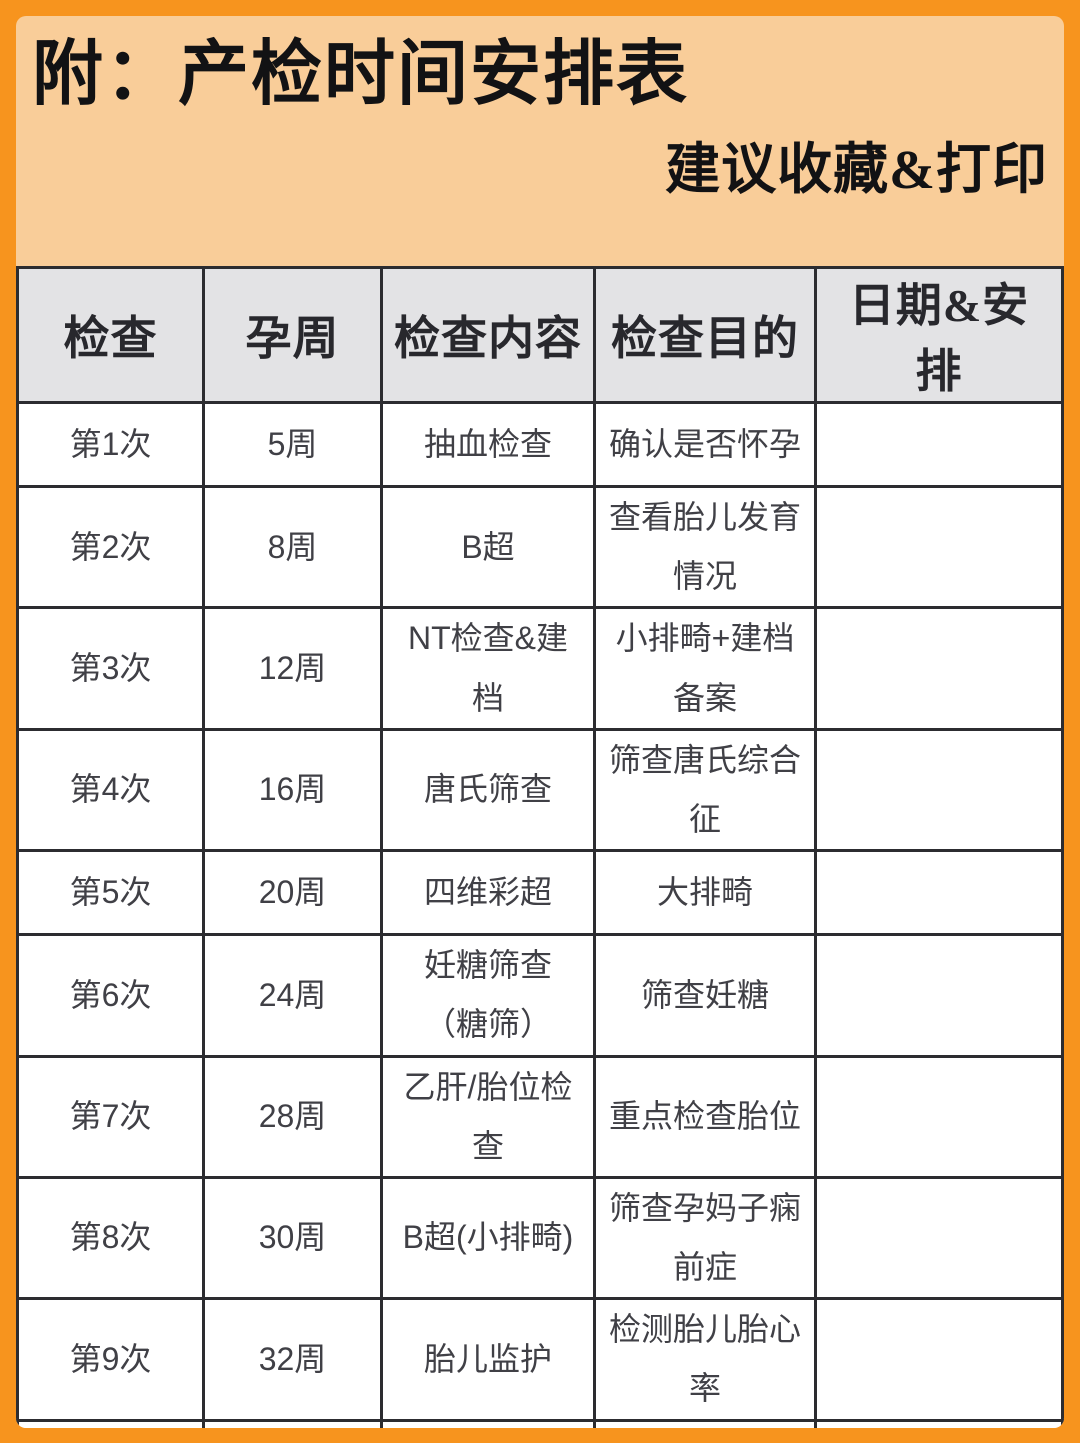 Image resolution: width=1080 pixels, height=1443 pixels. What do you see at coordinates (292, 444) in the screenshot?
I see `cell-week: 5周` at bounding box center [292, 444].